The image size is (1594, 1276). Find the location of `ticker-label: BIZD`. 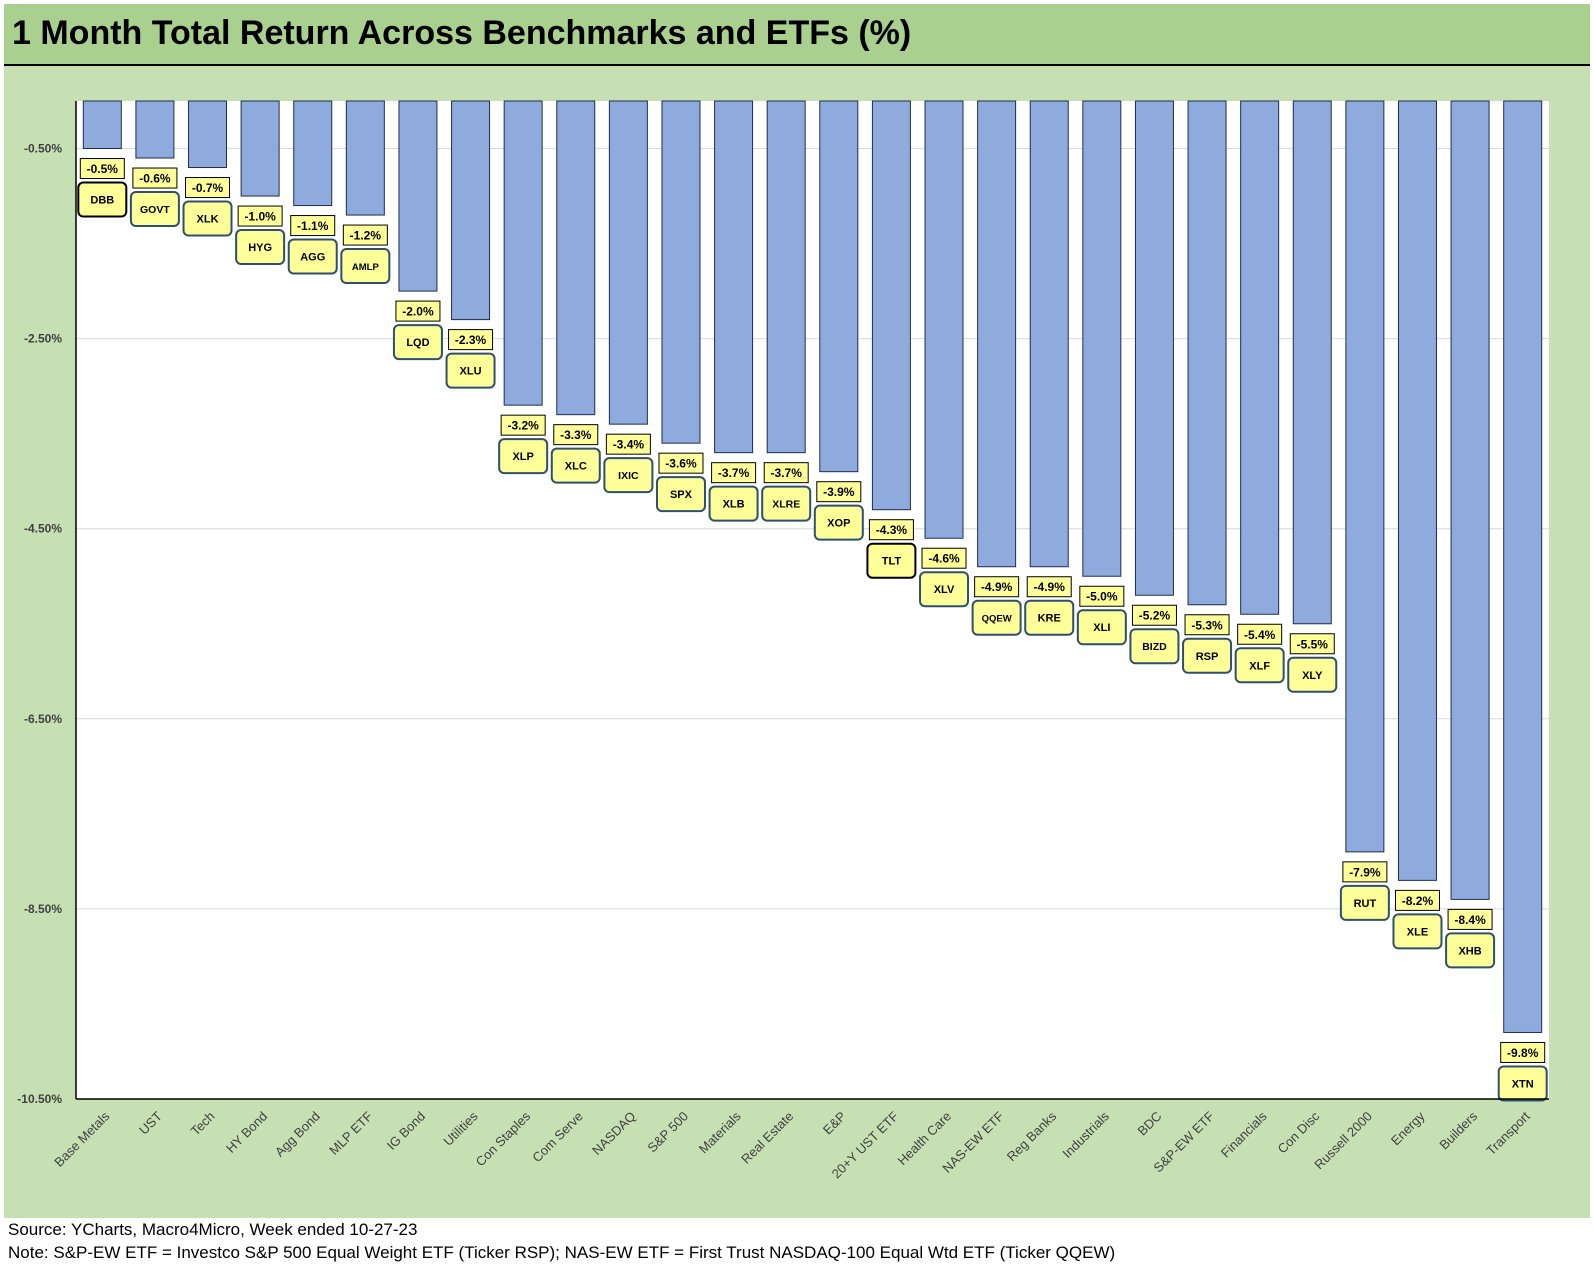

ticker-label: BIZD is located at coordinates (1154, 647).